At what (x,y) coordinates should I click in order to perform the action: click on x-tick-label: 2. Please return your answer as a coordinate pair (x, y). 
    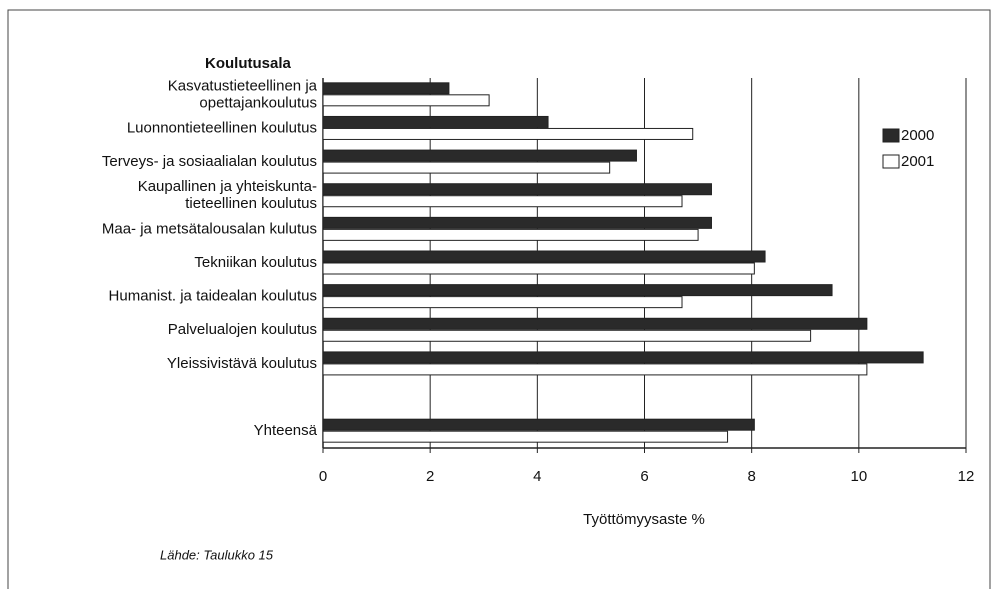
    Looking at the image, I should click on (430, 476).